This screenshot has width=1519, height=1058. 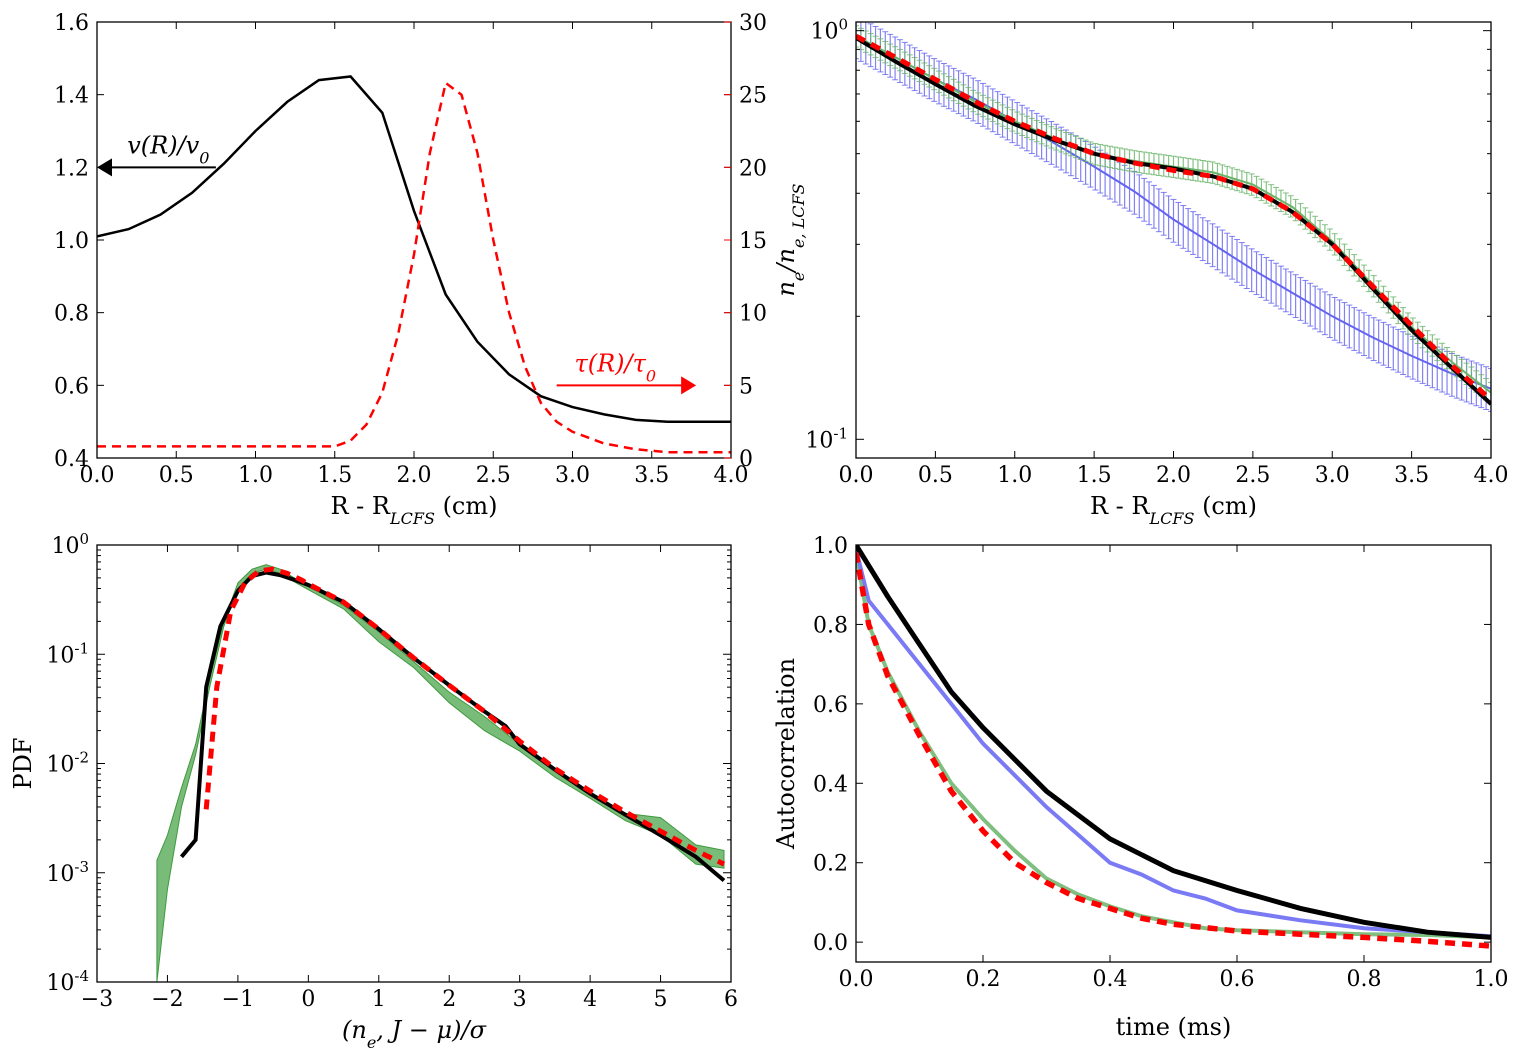 I want to click on y-tick-label: 0.2, so click(x=830, y=864).